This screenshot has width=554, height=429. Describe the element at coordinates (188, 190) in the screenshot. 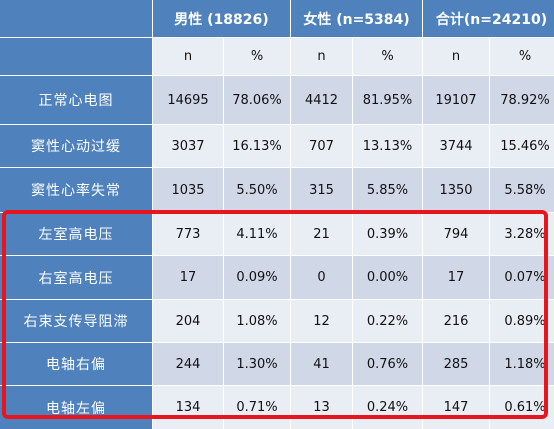

I see `table-cell: 1035` at that location.